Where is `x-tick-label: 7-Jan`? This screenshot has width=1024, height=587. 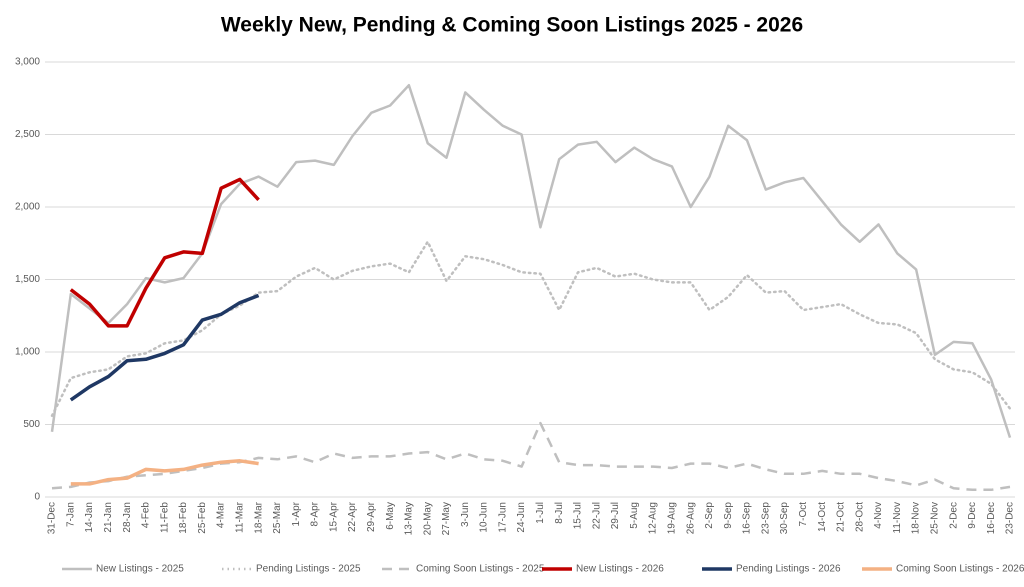 x-tick-label: 7-Jan is located at coordinates (70, 514).